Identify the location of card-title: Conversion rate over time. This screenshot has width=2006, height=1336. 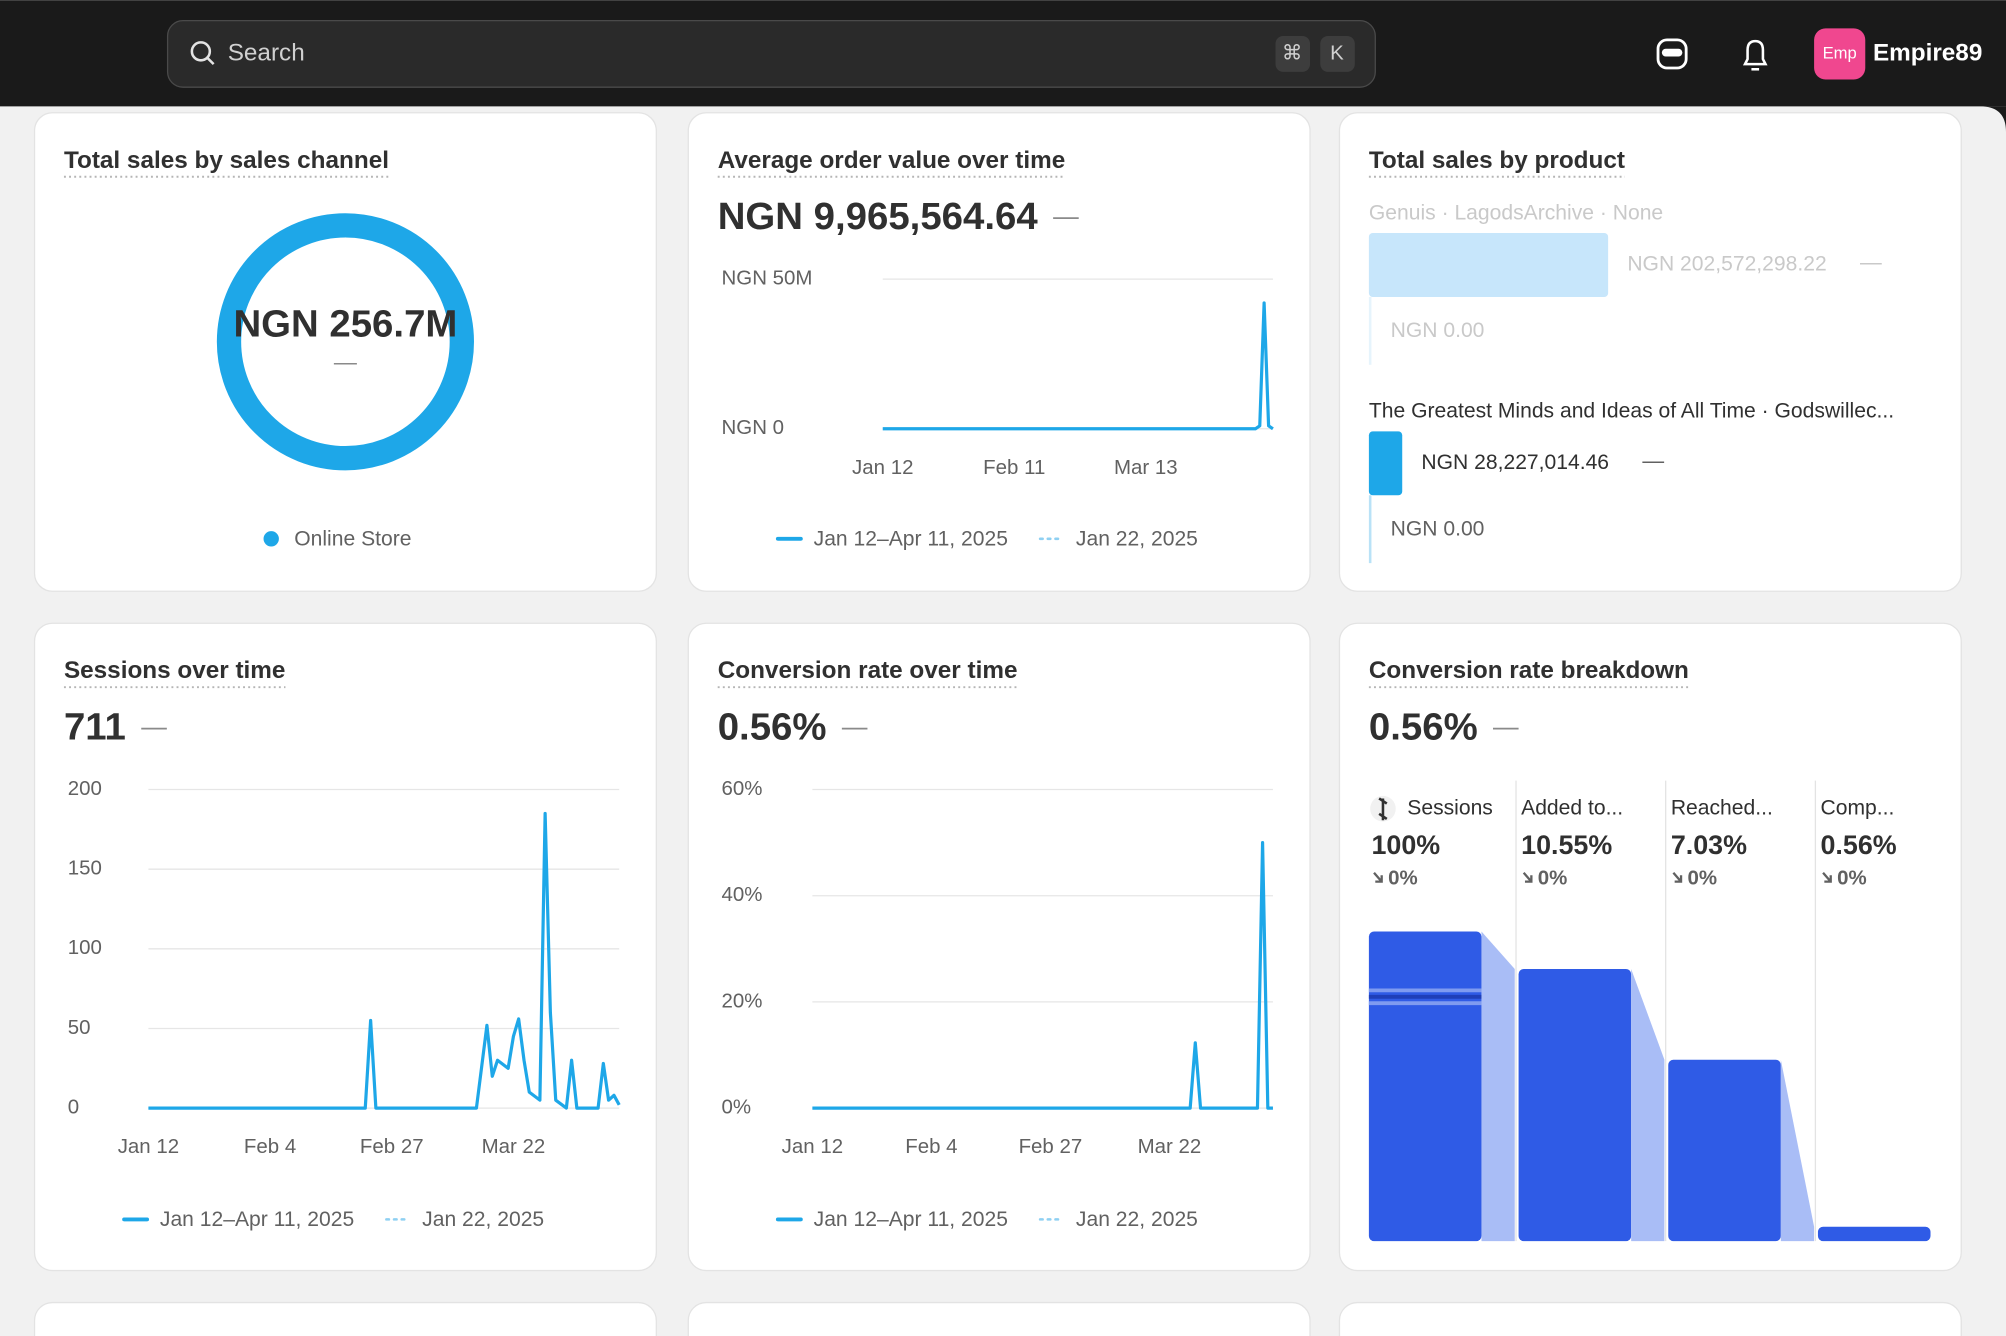
(868, 670).